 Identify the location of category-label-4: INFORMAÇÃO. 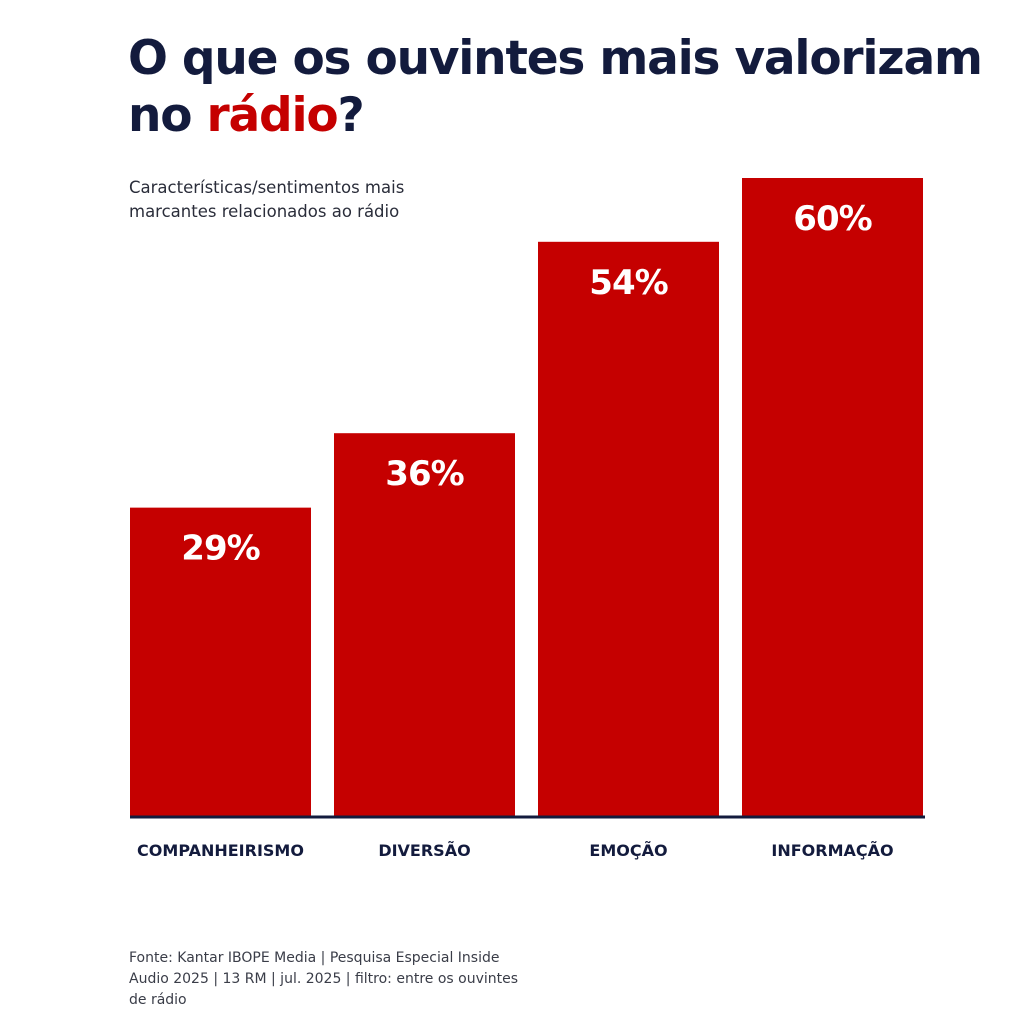
(832, 850).